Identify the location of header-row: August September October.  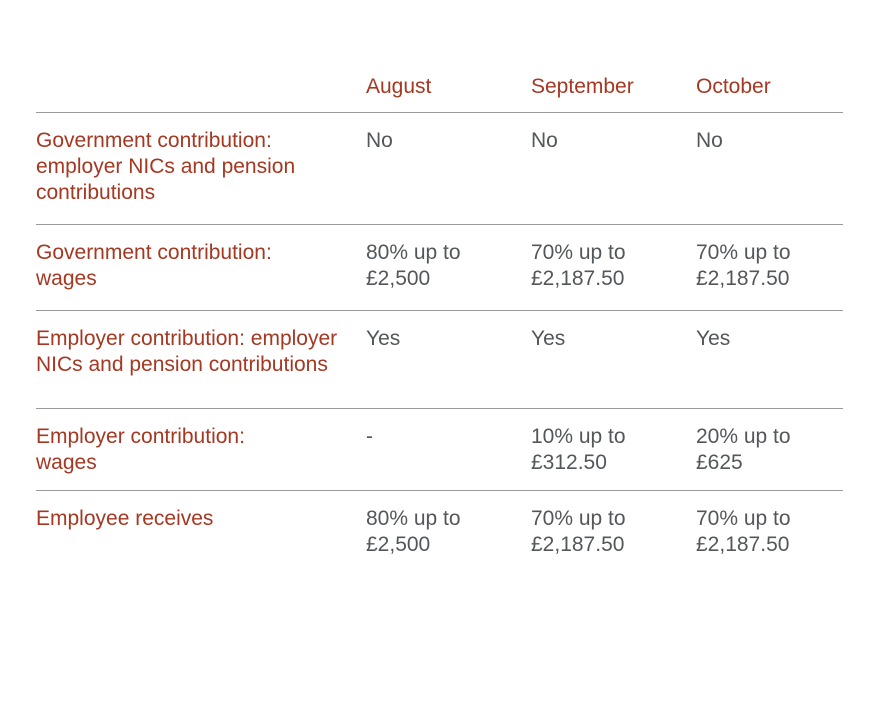
(439, 93).